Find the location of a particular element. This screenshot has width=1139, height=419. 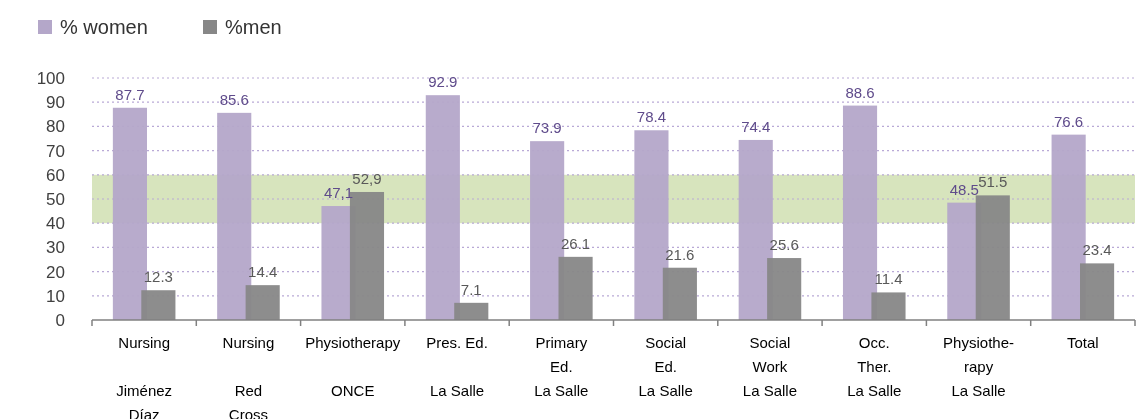

data-label: 11.4 is located at coordinates (888, 279).